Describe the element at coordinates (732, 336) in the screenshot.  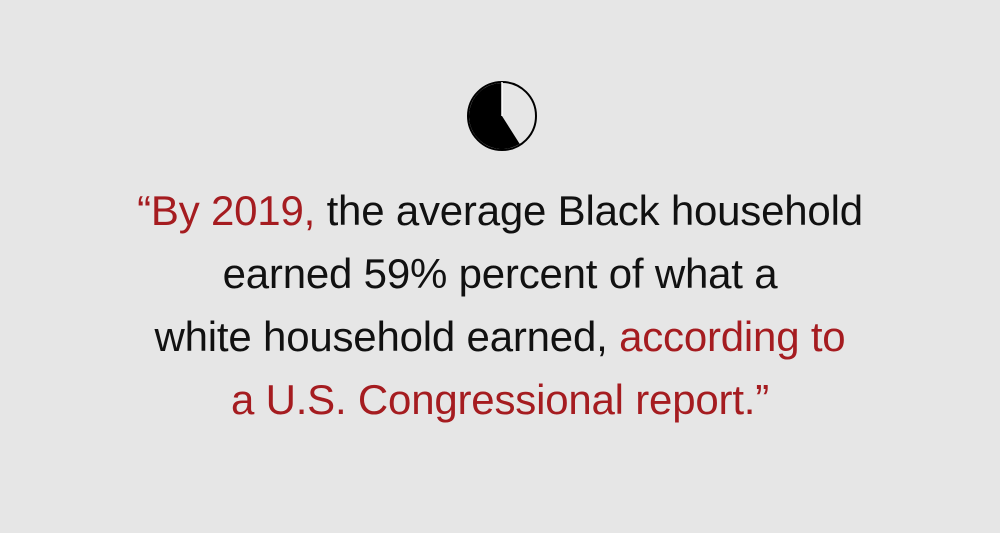
I see `quote-highlight-source: according to` at that location.